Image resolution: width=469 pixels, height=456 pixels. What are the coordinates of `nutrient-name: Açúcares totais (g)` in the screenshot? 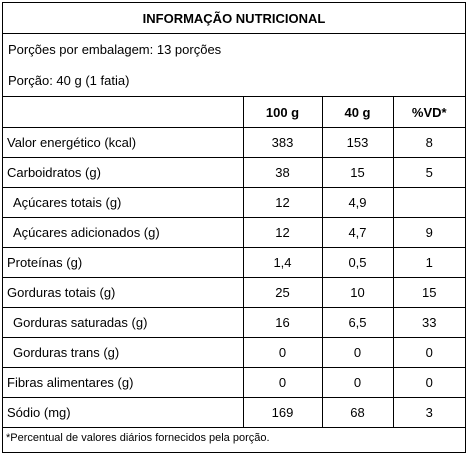 It's located at (123, 202).